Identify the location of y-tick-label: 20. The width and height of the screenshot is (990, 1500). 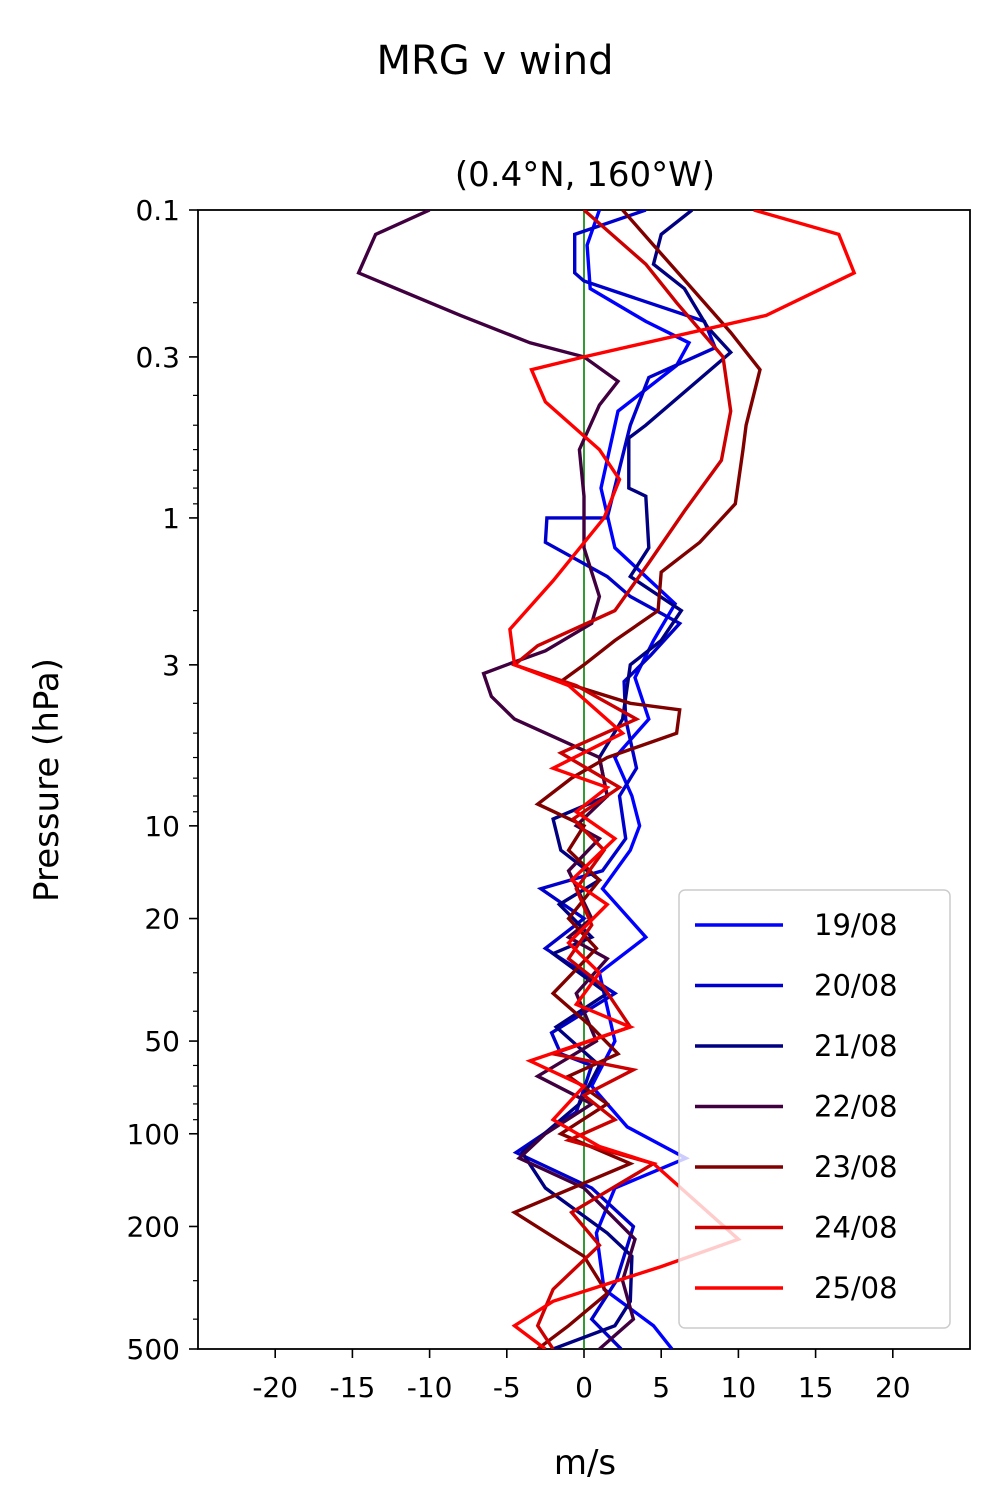
(162, 919).